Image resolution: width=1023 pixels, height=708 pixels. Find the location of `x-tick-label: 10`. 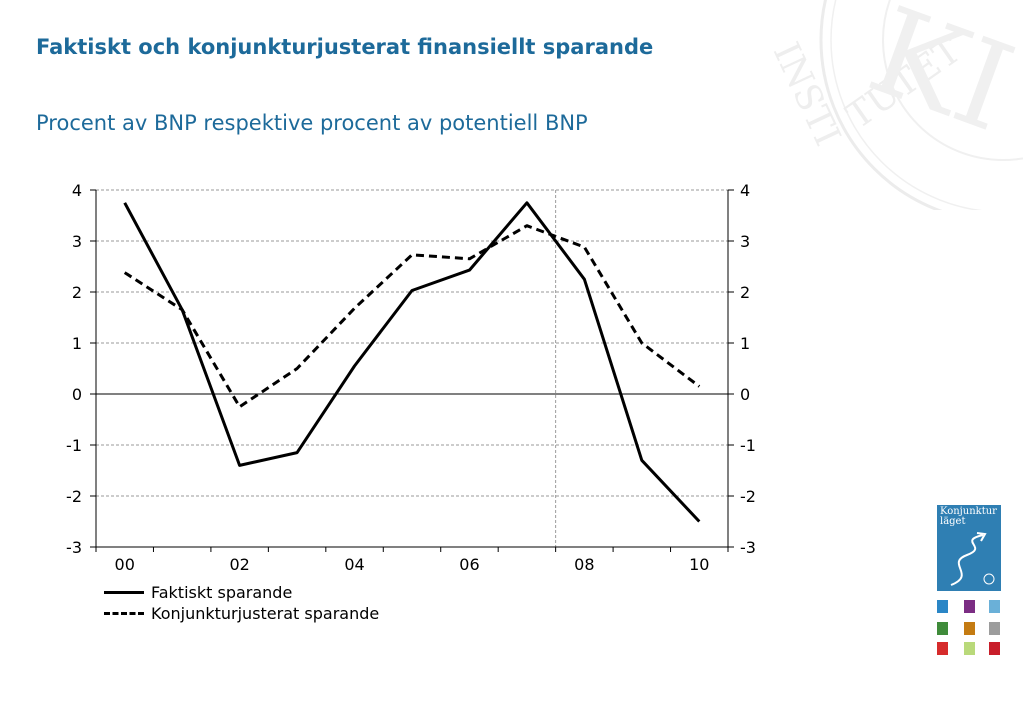

x-tick-label: 10 is located at coordinates (699, 564).